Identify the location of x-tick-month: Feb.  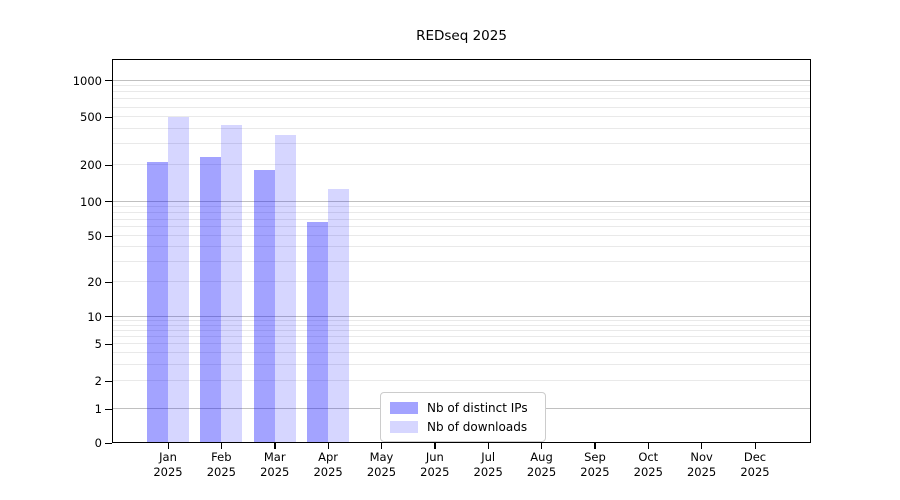
(221, 457).